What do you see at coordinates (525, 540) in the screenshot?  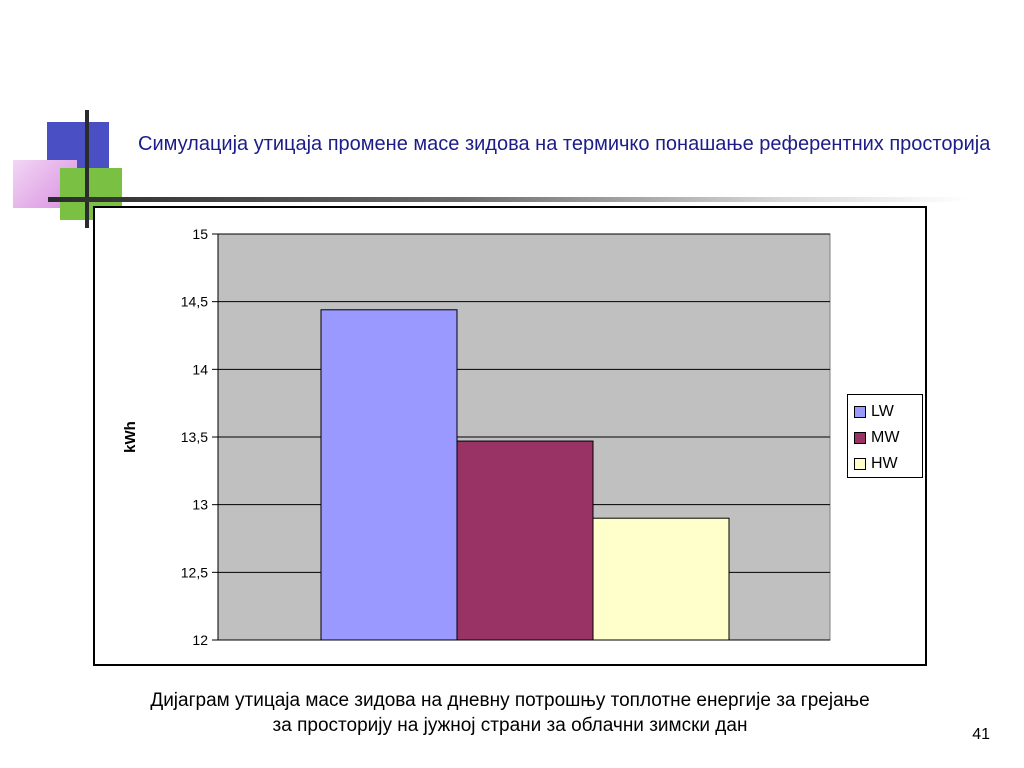 I see `bar-mw` at bounding box center [525, 540].